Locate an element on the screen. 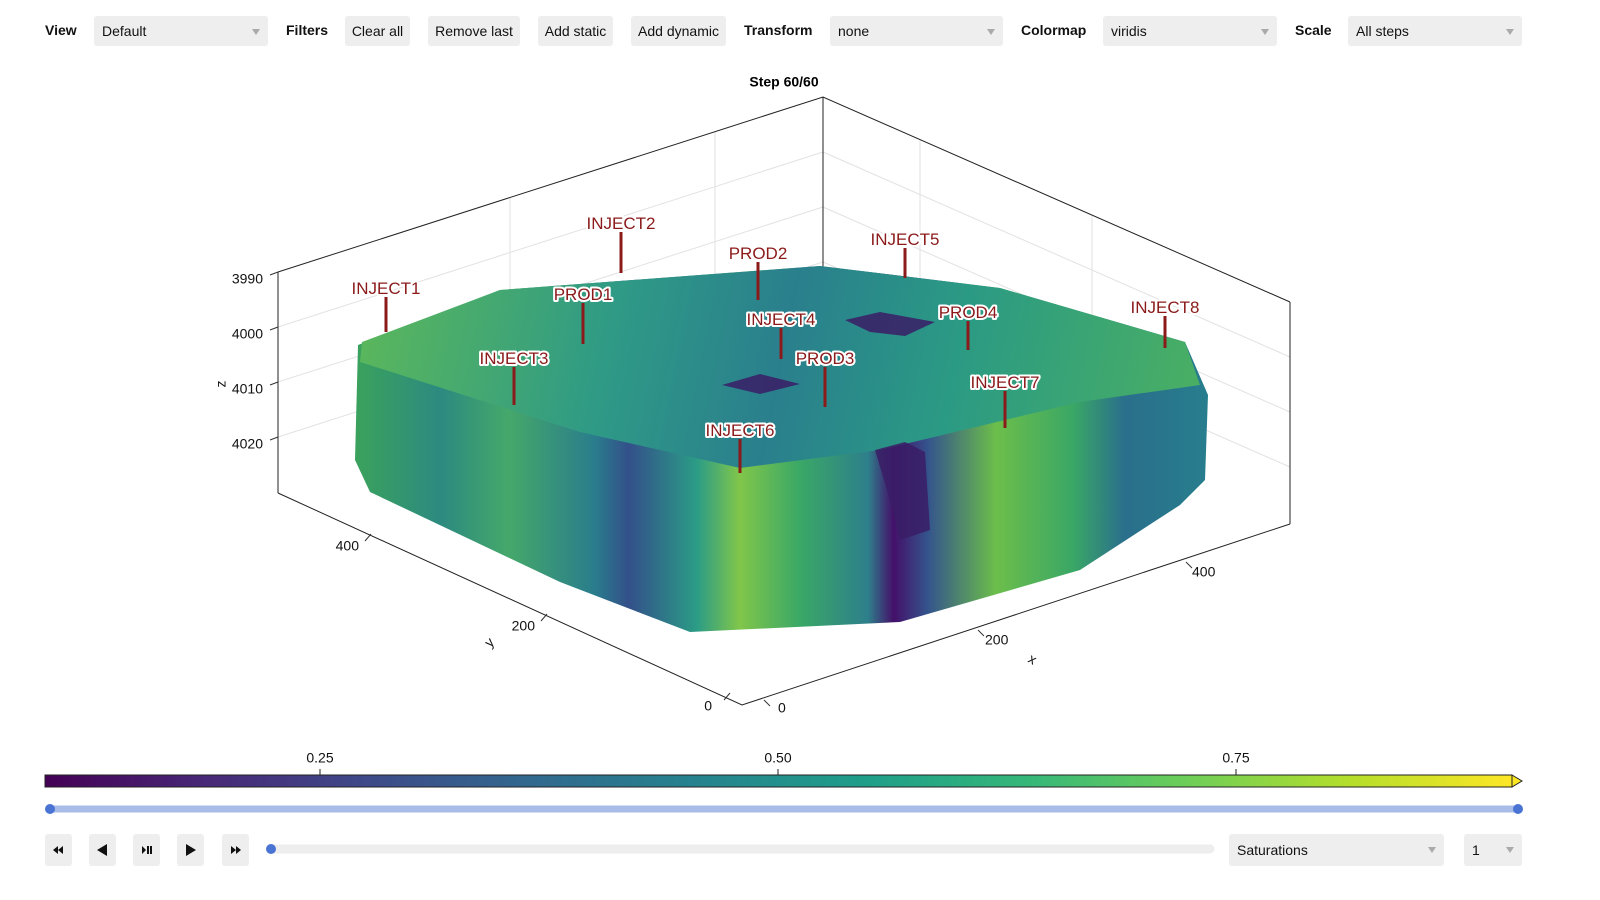 The height and width of the screenshot is (900, 1600). scale-dropdown: All steps is located at coordinates (1435, 31).